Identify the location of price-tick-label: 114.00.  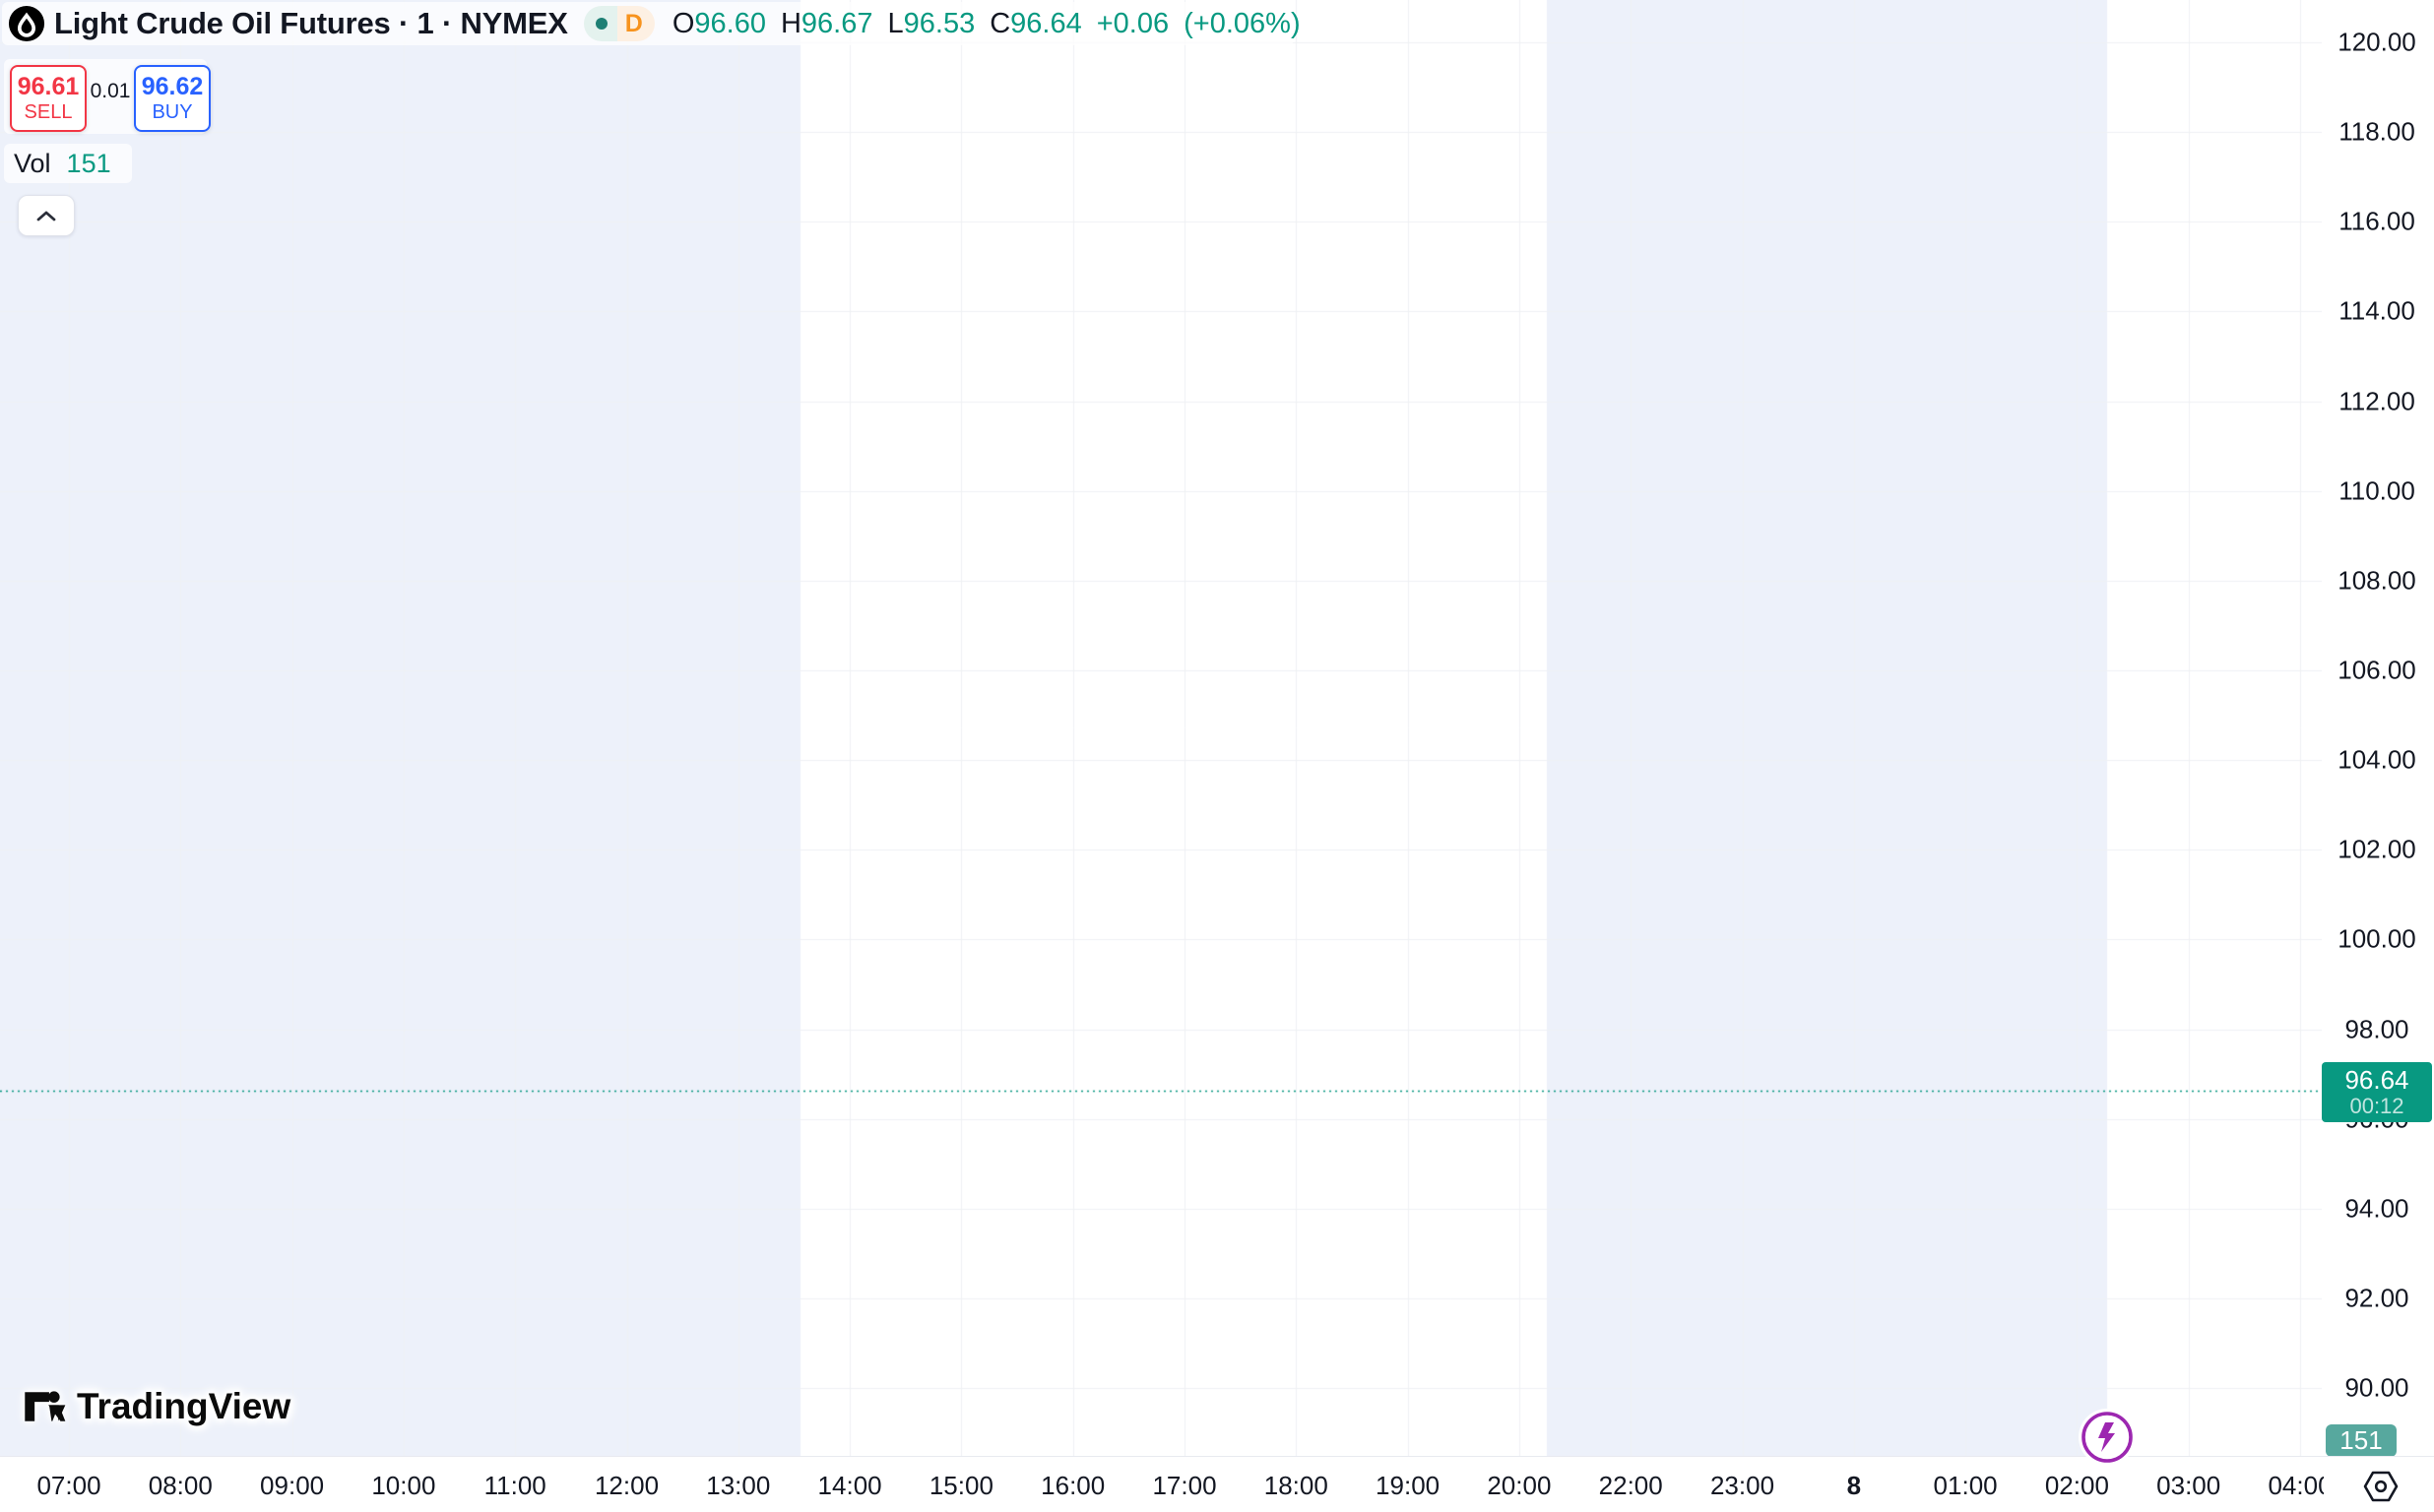
(2376, 310).